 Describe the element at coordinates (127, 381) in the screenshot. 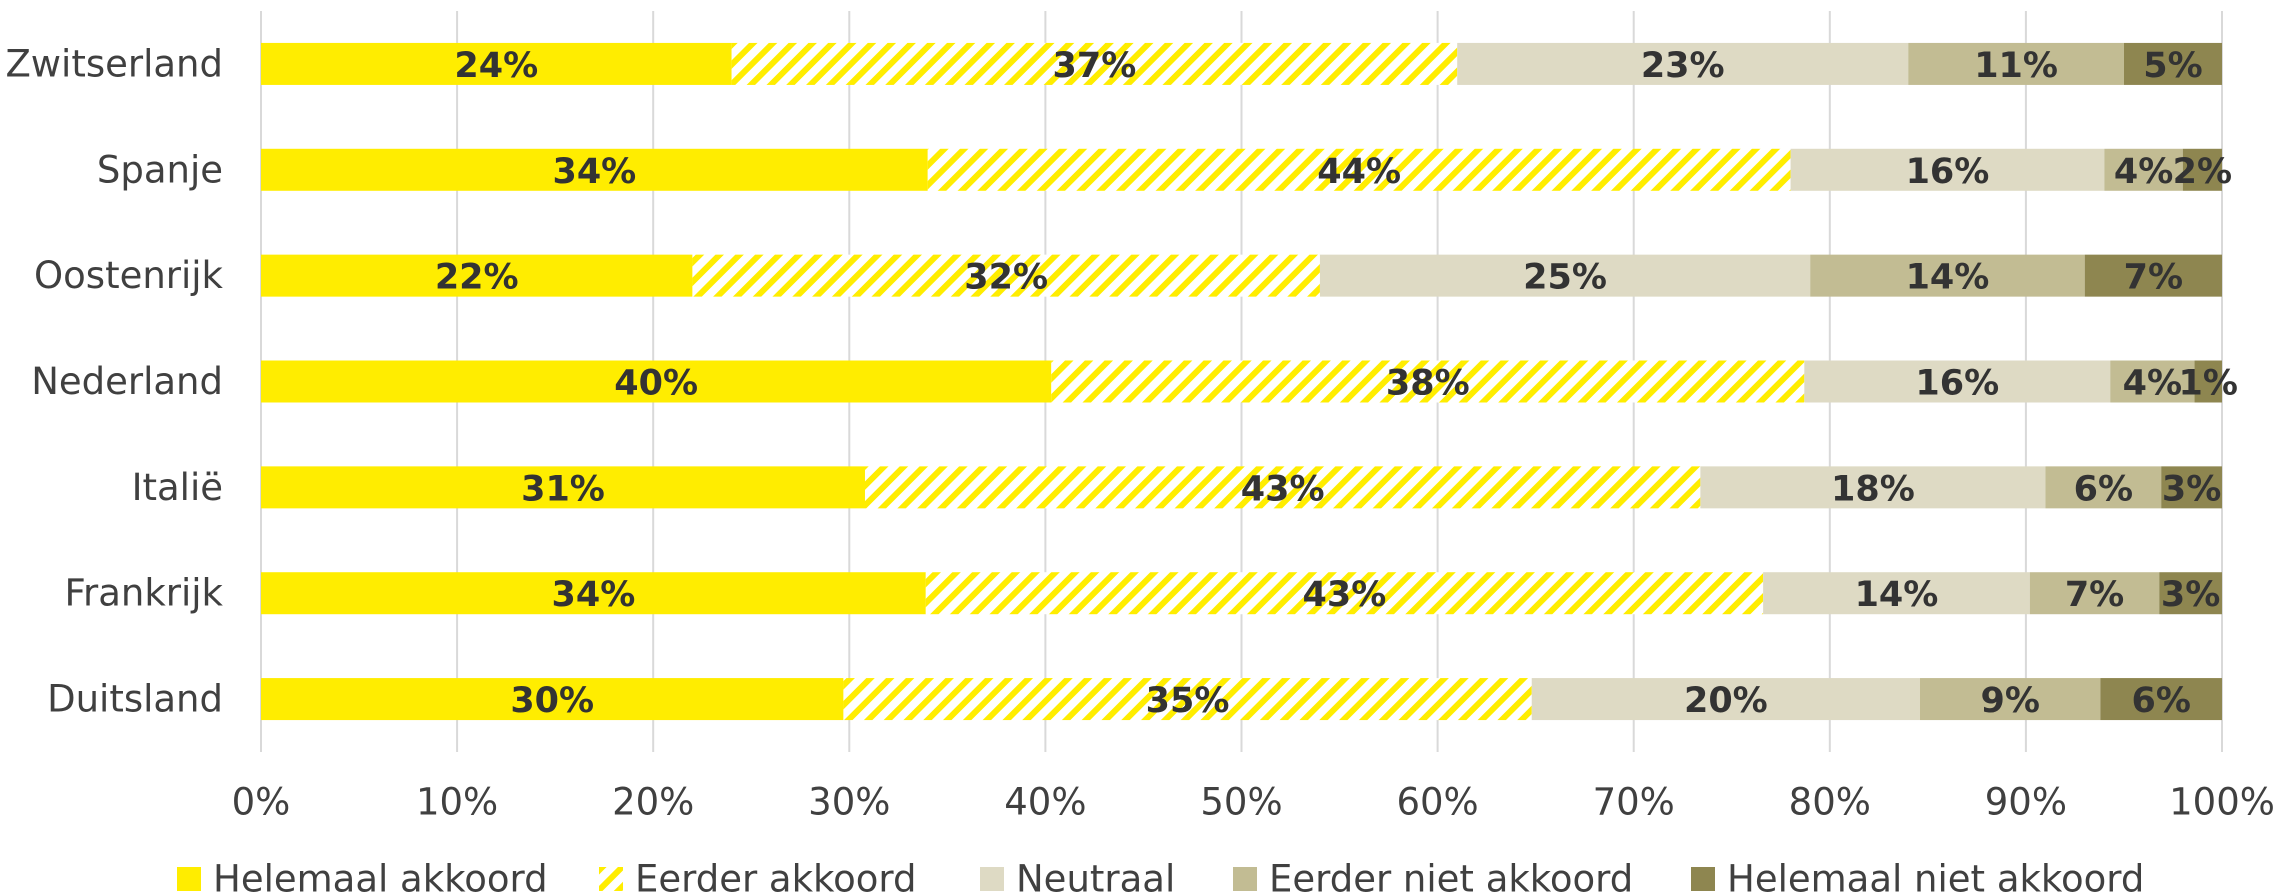

I see `y-tick-label: Nederland` at that location.